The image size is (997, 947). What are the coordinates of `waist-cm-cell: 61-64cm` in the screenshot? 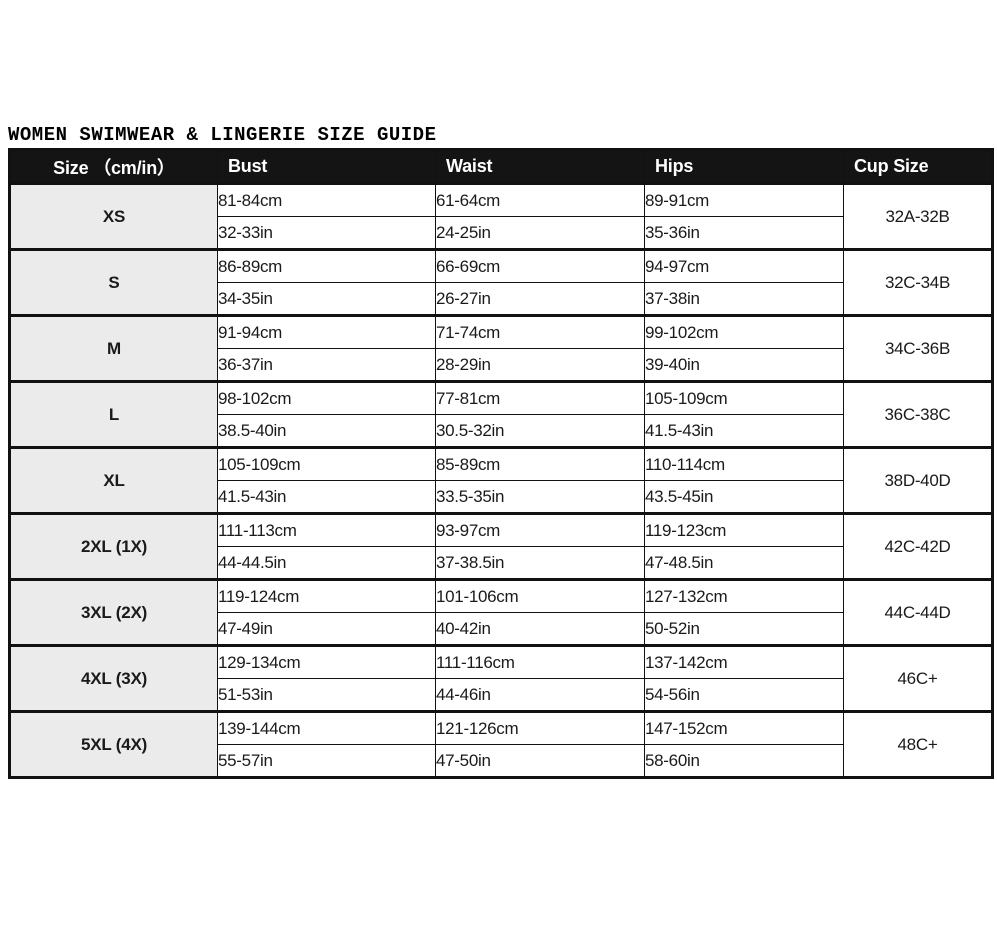 It's located at (540, 199).